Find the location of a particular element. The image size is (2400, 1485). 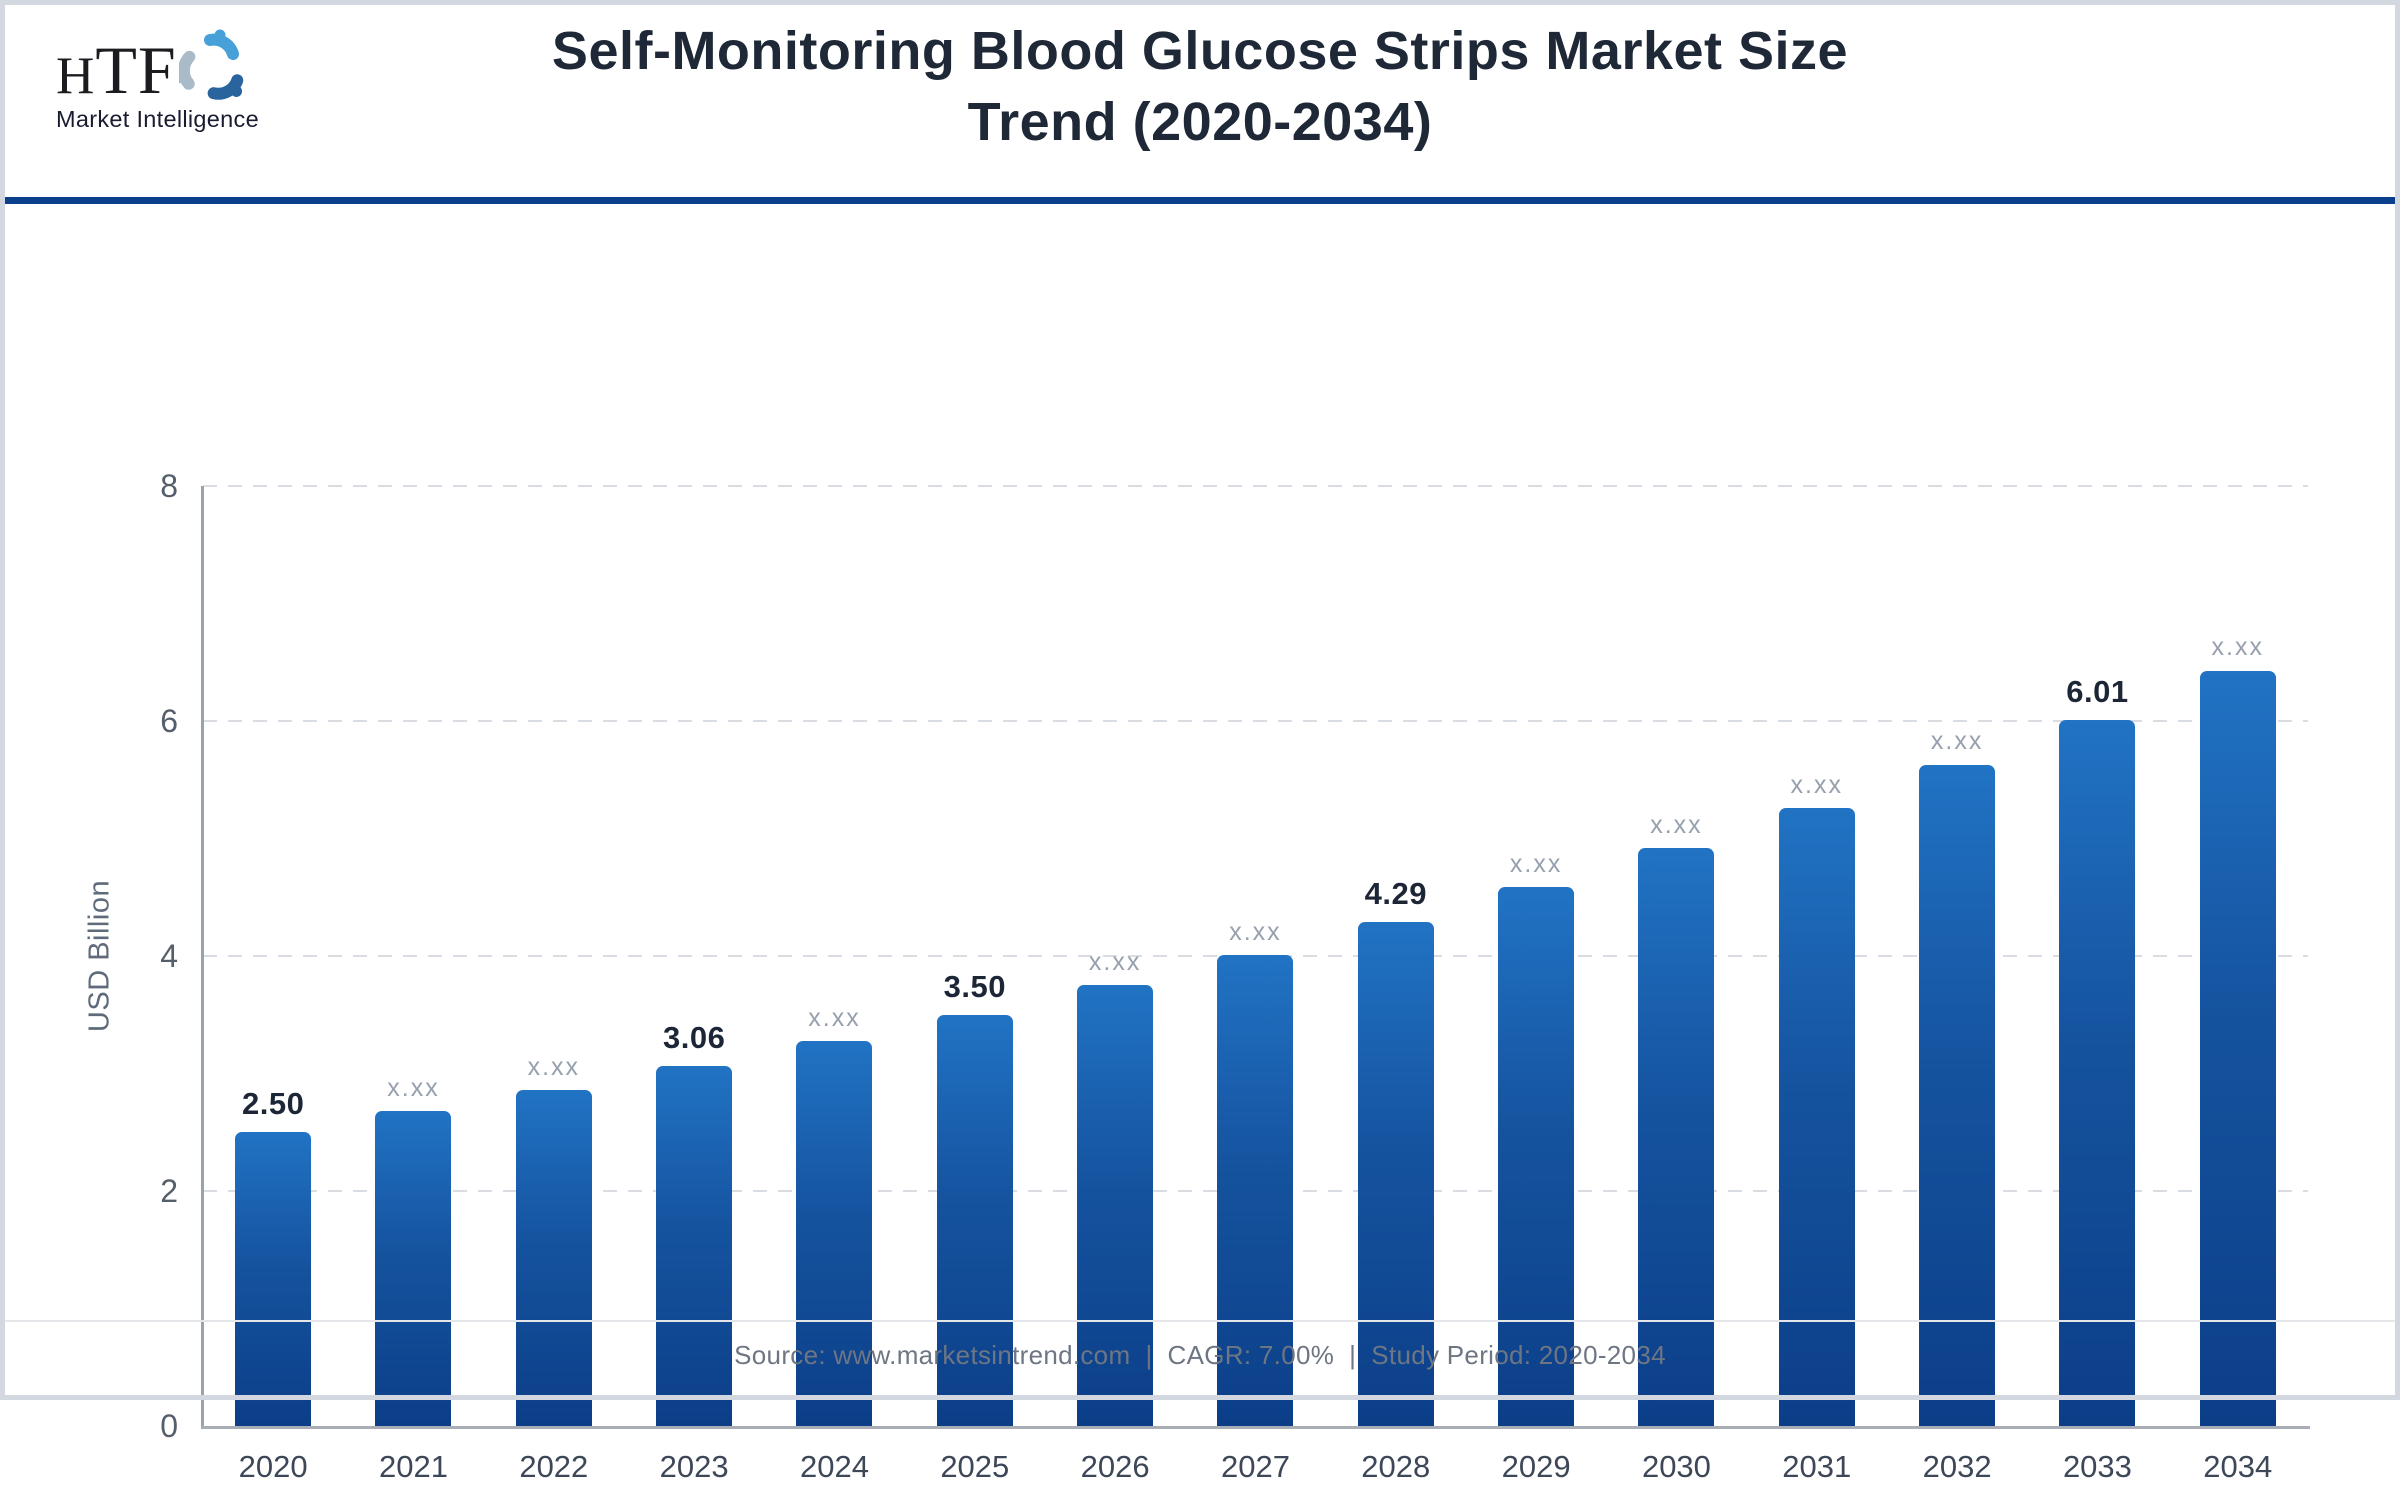

bar-2033 is located at coordinates (2097, 1072).